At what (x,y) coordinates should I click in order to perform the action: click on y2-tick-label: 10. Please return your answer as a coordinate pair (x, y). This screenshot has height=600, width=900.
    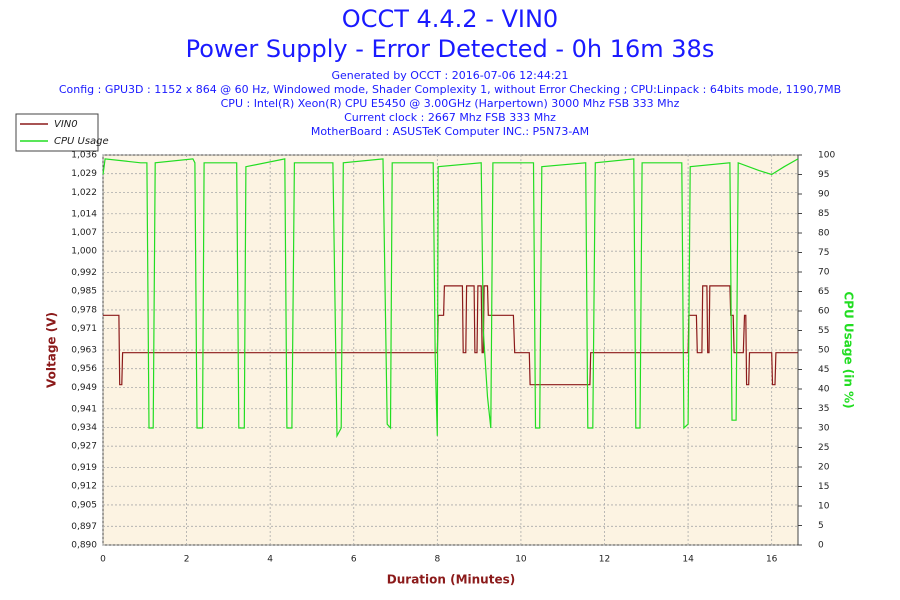
    Looking at the image, I should click on (824, 507).